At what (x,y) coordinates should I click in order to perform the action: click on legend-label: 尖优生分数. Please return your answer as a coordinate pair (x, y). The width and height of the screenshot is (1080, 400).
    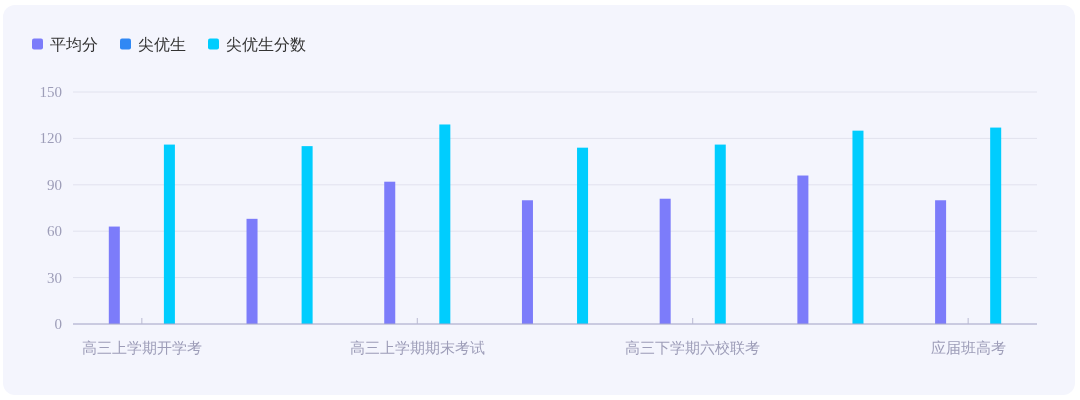
    Looking at the image, I should click on (266, 44).